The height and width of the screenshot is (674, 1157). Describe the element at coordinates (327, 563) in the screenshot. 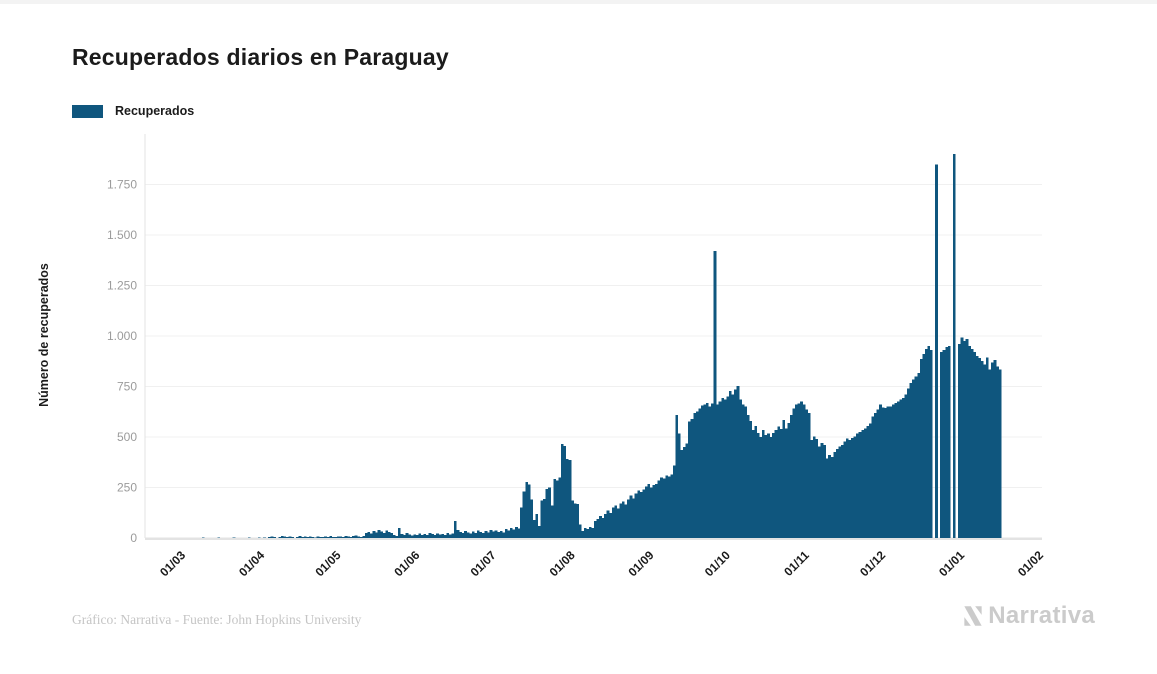

I see `x-tick-label: 01/05` at that location.